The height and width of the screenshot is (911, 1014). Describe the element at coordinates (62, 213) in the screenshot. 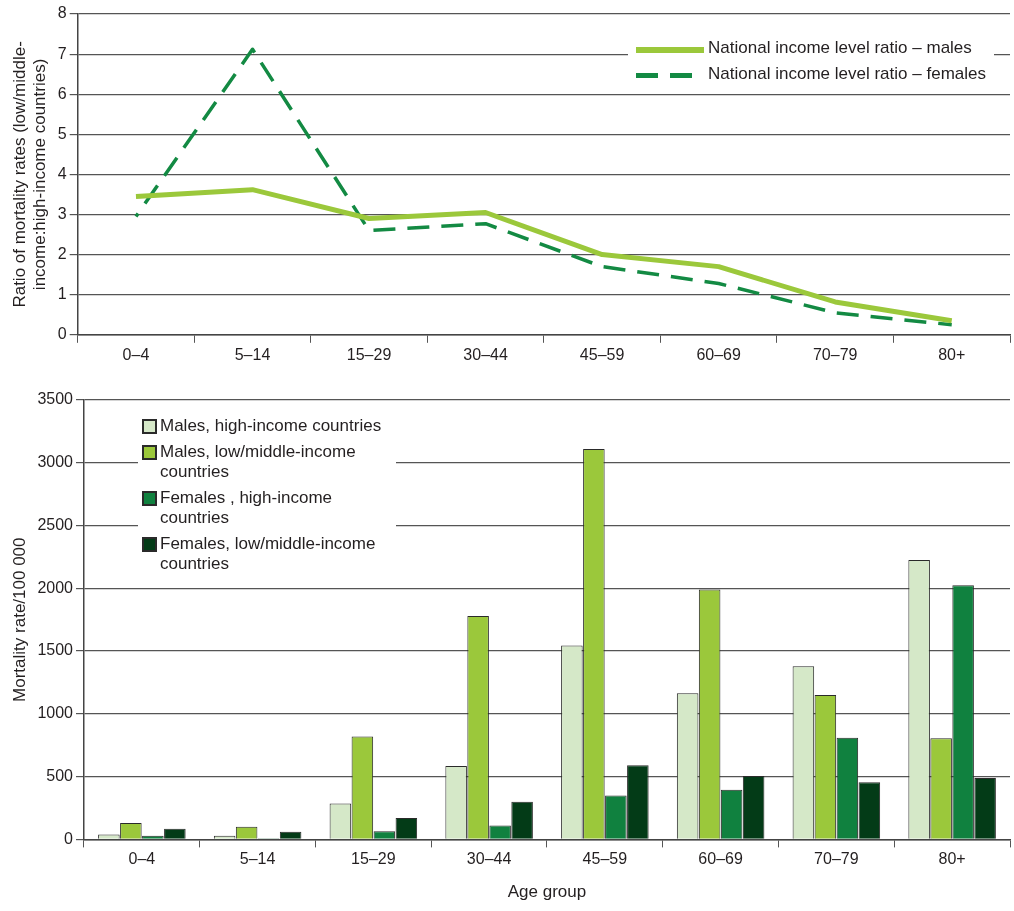

I see `y-tick-label: 3` at that location.